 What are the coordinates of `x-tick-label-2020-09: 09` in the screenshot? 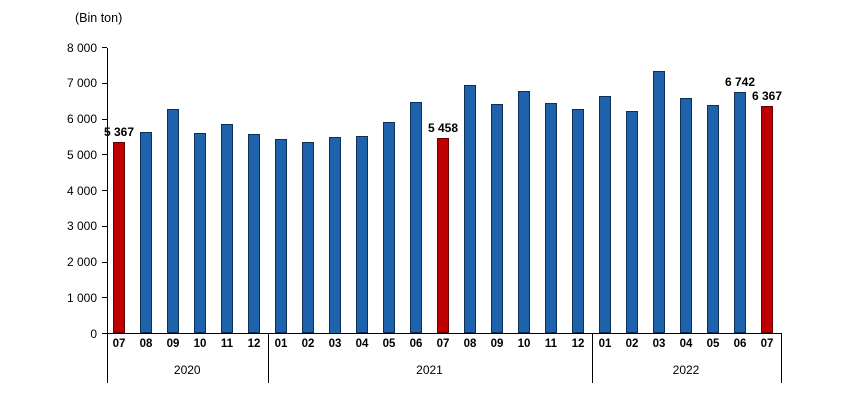 It's located at (173, 344).